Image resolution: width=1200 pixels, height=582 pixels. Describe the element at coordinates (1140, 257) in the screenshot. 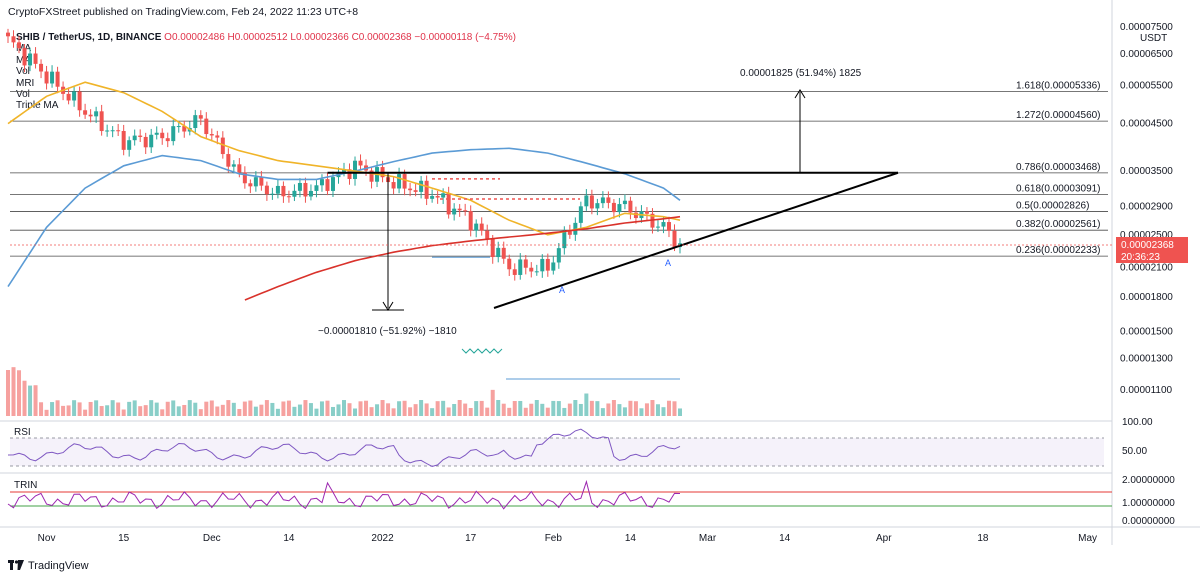

I see `countdown-label: 20:36:23` at that location.